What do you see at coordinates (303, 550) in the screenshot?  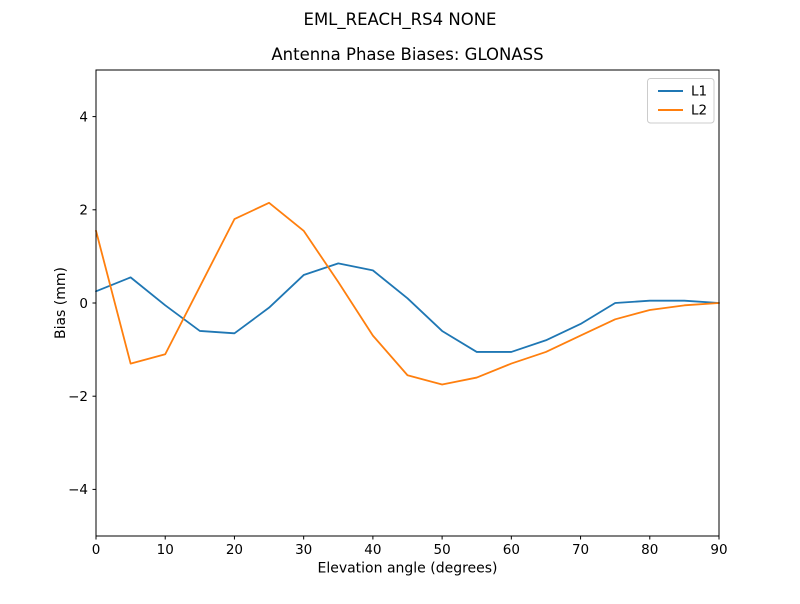 I see `x-tick-label: 30` at bounding box center [303, 550].